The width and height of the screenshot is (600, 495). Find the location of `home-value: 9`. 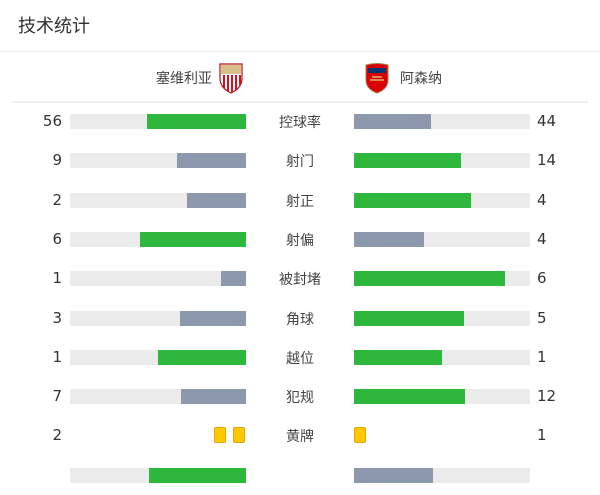

home-value: 9 is located at coordinates (57, 160).